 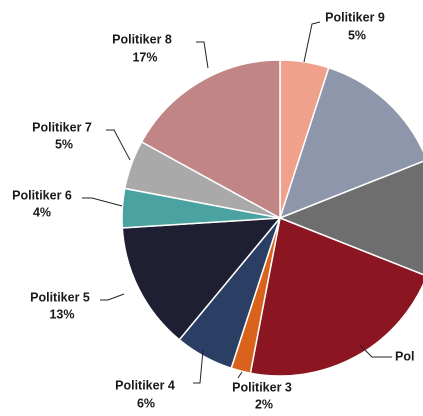 I want to click on slice-label: Politiker 4, so click(x=145, y=385).